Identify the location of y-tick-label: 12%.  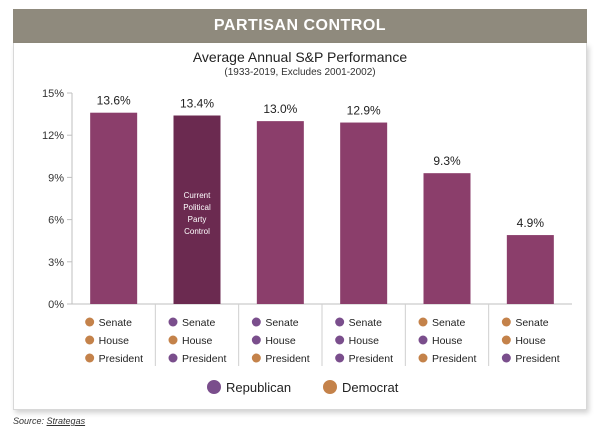
(53, 136).